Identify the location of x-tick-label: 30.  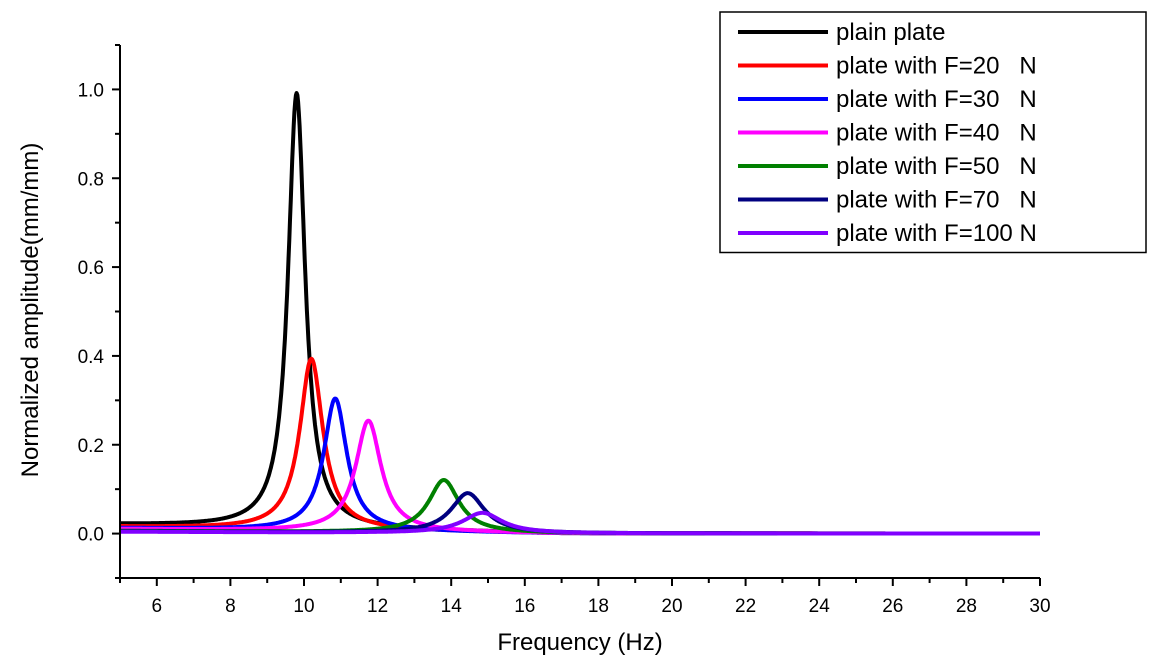
(1039, 606).